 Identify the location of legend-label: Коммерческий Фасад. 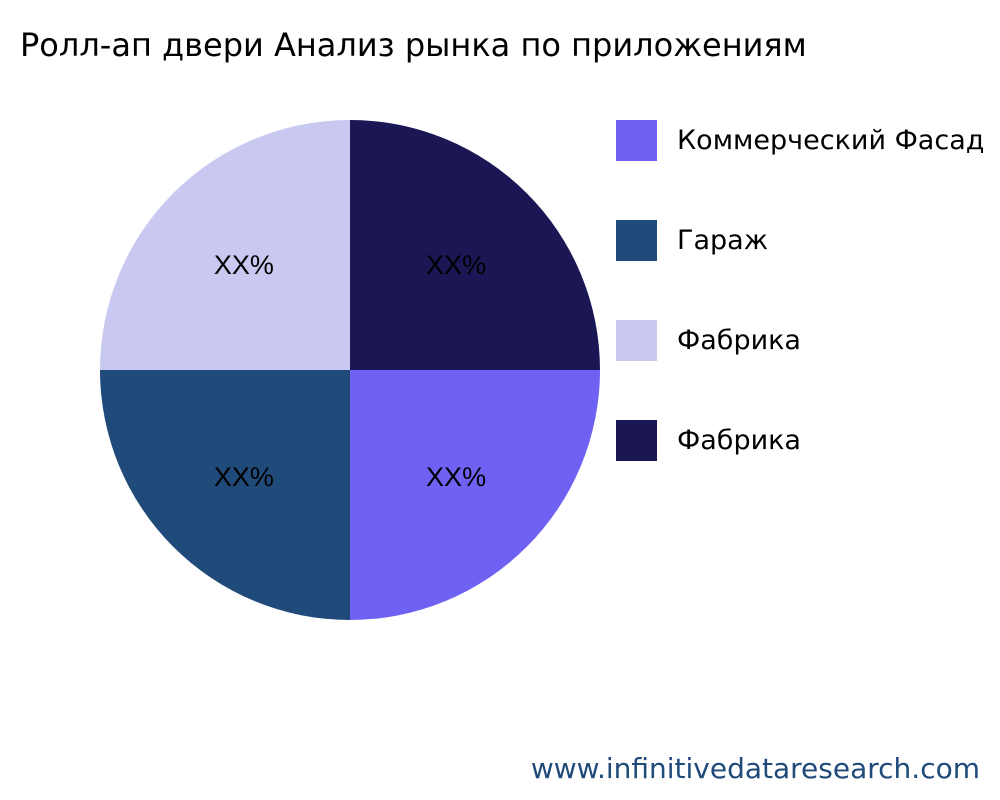
(831, 140).